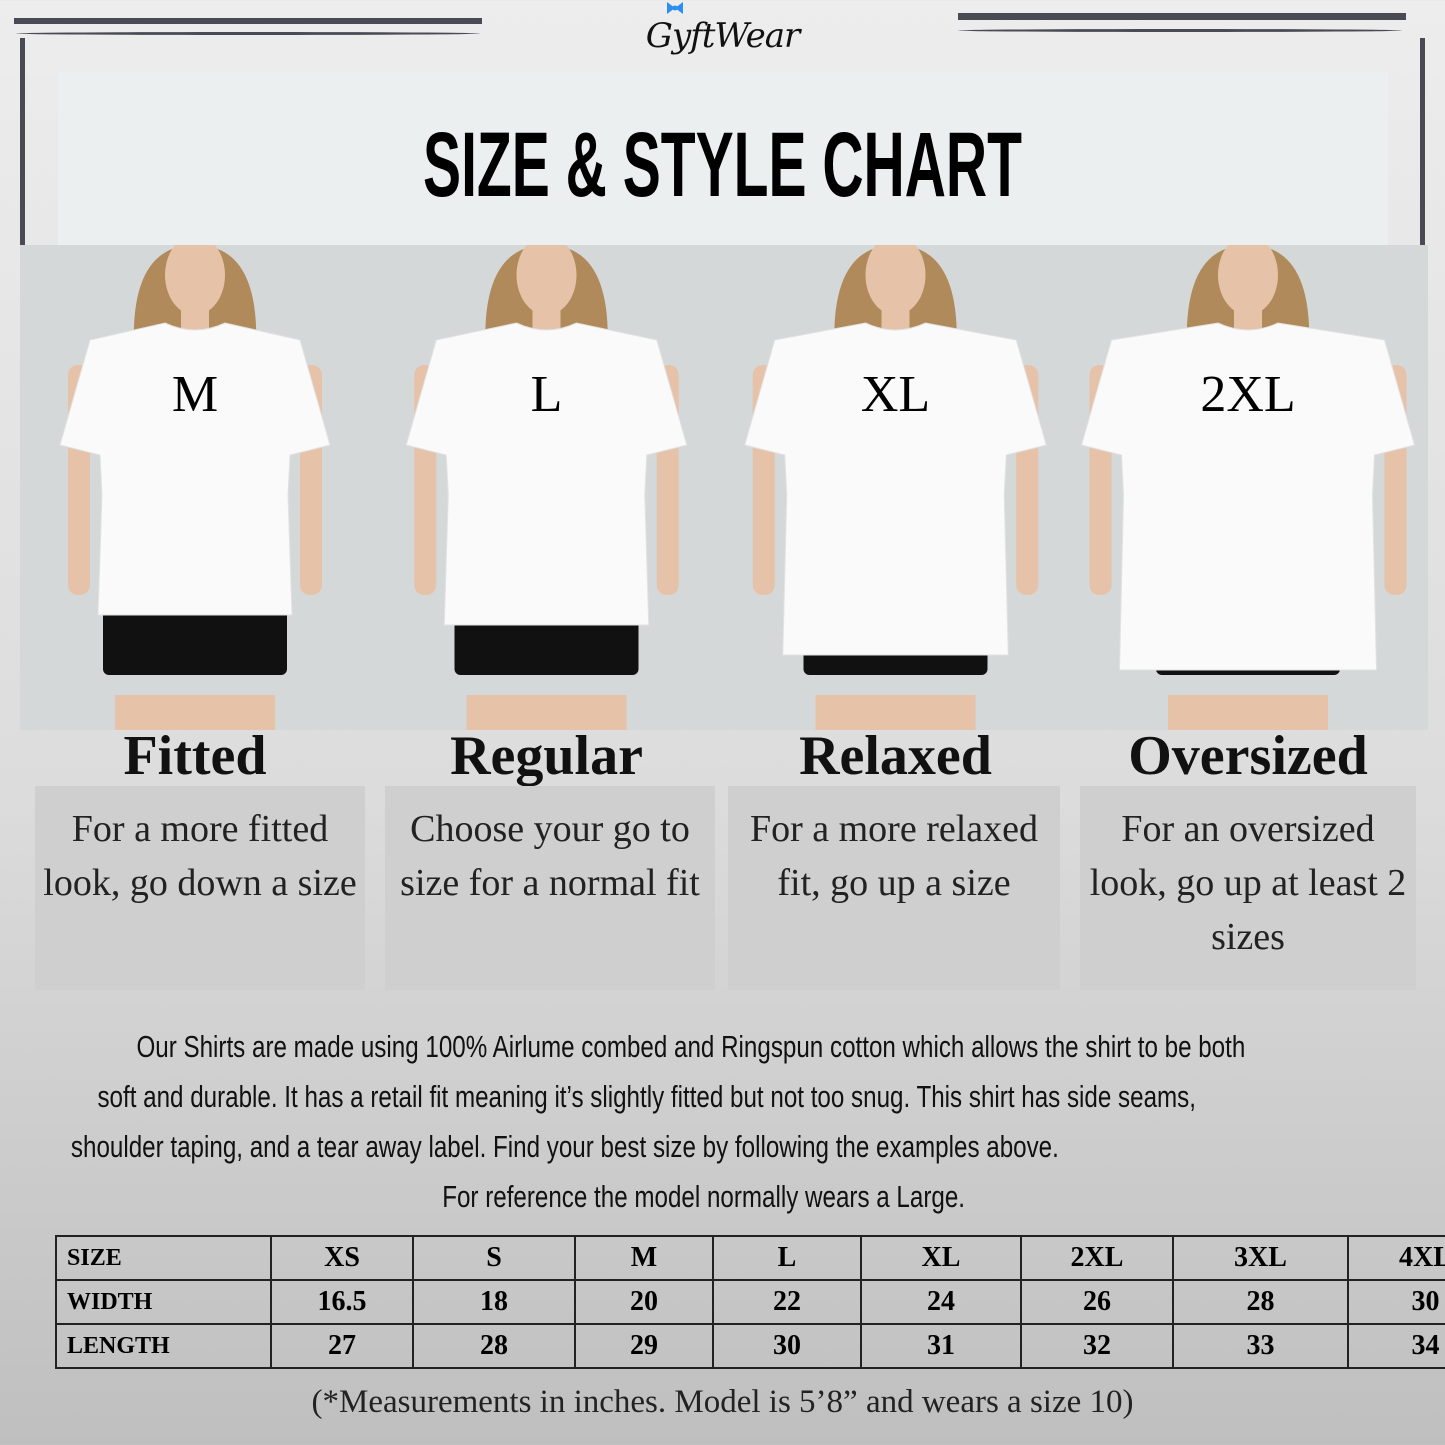 The image size is (1445, 1445). Describe the element at coordinates (787, 1258) in the screenshot. I see `table-cell: L` at that location.